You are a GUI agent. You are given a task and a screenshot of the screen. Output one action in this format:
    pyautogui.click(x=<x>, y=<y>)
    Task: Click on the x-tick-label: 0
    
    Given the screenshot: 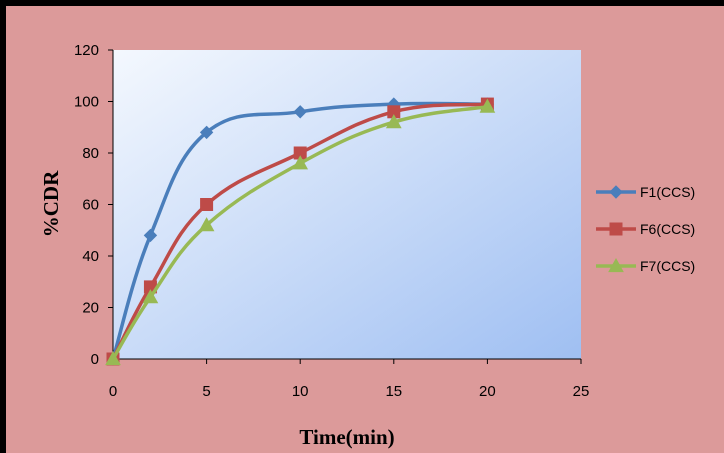 What is the action you would take?
    pyautogui.click(x=113, y=391)
    